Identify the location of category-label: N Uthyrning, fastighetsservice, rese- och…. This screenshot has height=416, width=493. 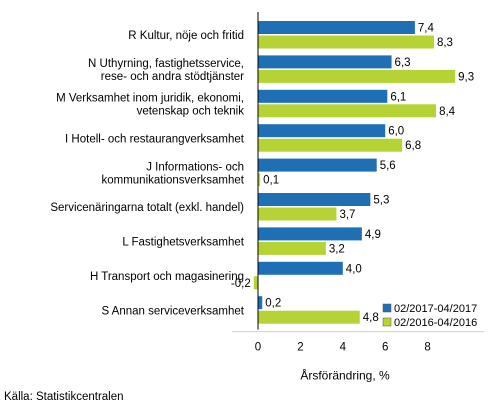
(166, 70).